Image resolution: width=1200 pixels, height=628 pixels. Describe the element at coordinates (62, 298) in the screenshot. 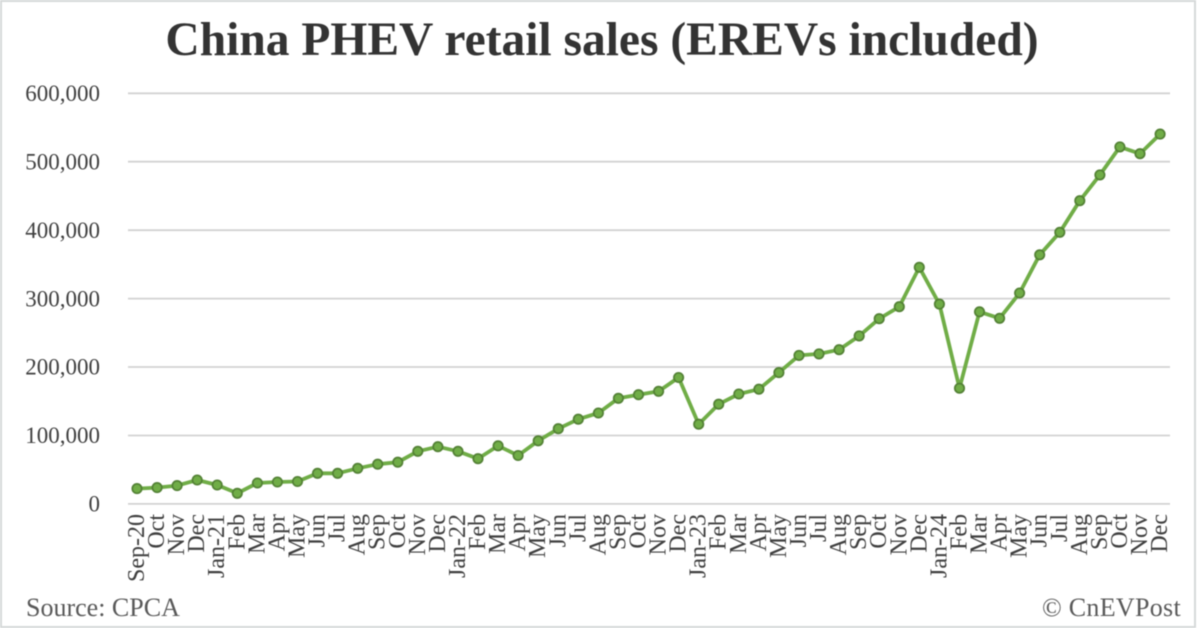

I see `svg-text: 300,000` at that location.